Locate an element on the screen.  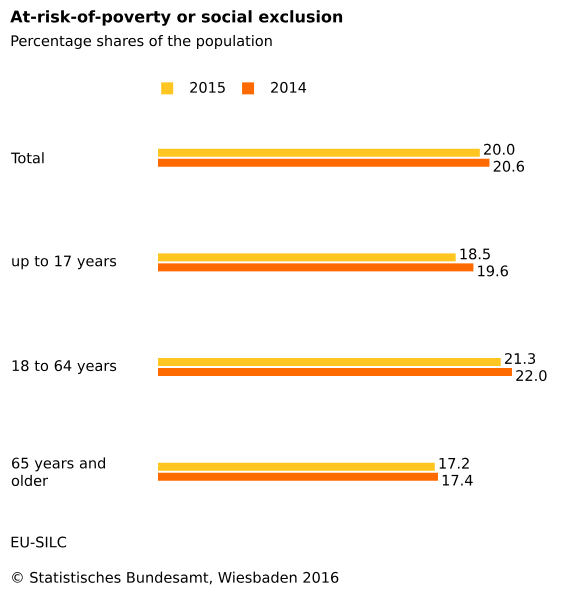
y-tick-label: 65 years and older is located at coordinates (59, 471).